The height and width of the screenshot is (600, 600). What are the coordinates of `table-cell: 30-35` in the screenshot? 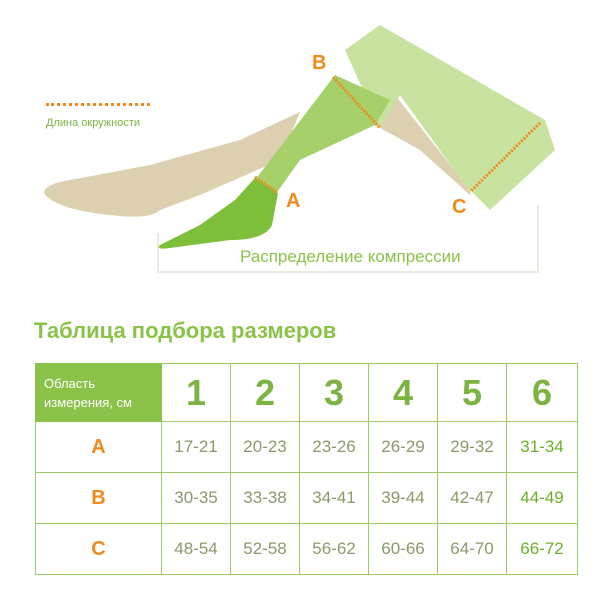 It's located at (196, 498).